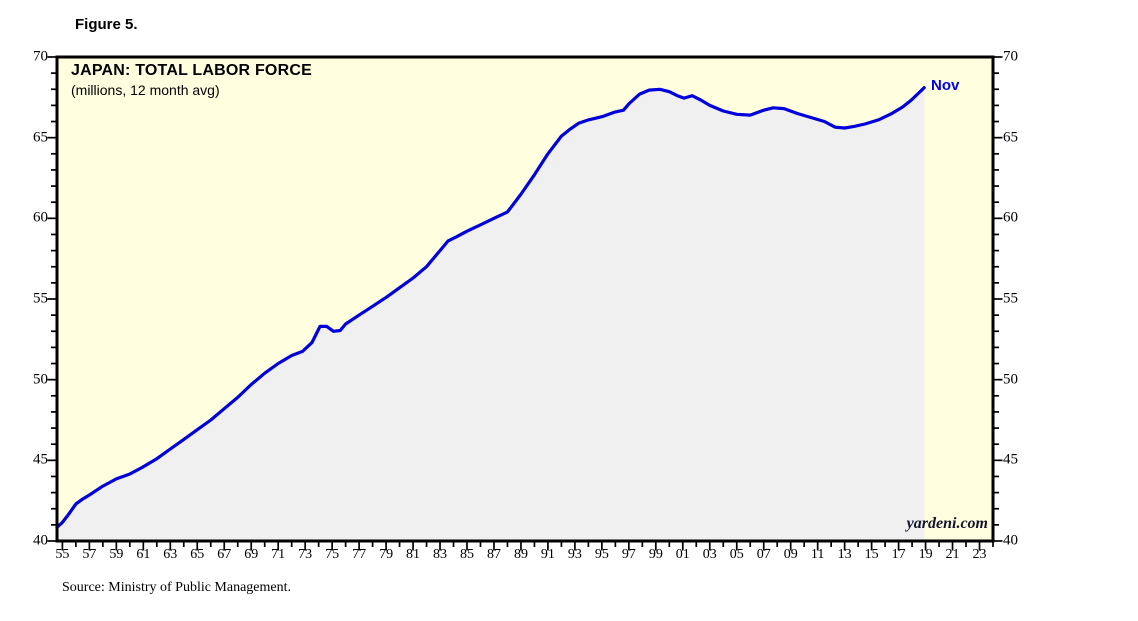 The width and height of the screenshot is (1138, 621). Describe the element at coordinates (1010, 137) in the screenshot. I see `y-axis-right-label: 65` at that location.